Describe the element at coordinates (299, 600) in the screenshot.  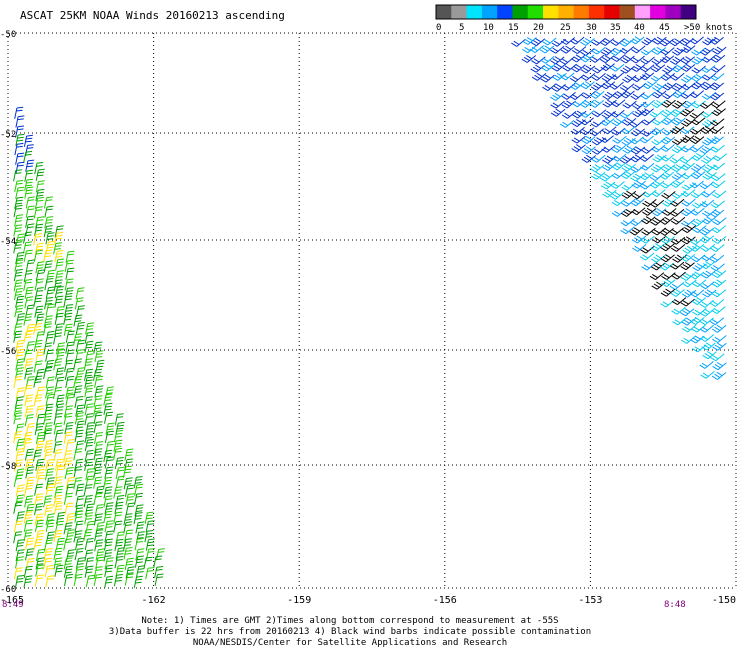
I see `lon-tick-label: -159` at that location.